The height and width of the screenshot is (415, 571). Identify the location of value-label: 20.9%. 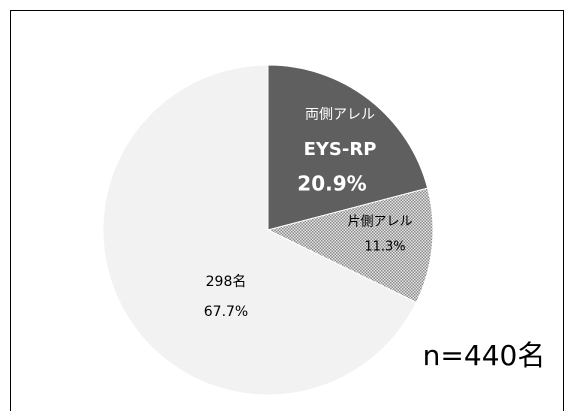
(331, 184).